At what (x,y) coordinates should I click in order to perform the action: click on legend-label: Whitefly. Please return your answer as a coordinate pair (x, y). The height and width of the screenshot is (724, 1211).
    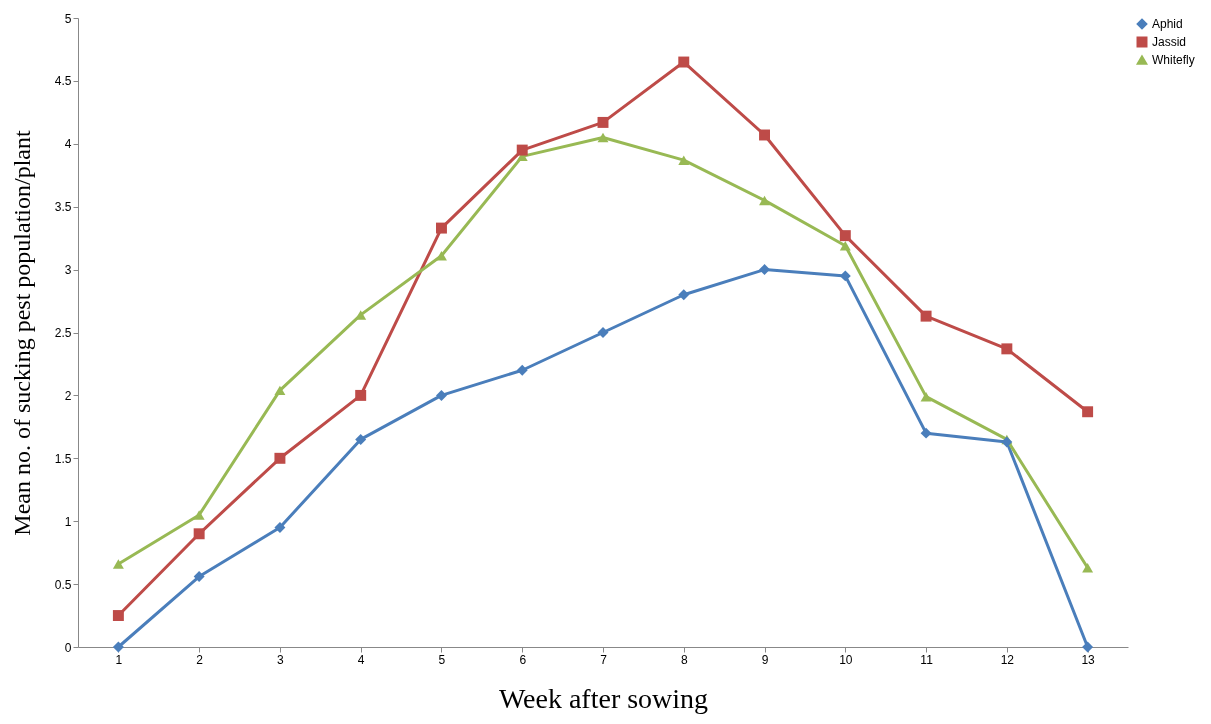
    Looking at the image, I should click on (1173, 60).